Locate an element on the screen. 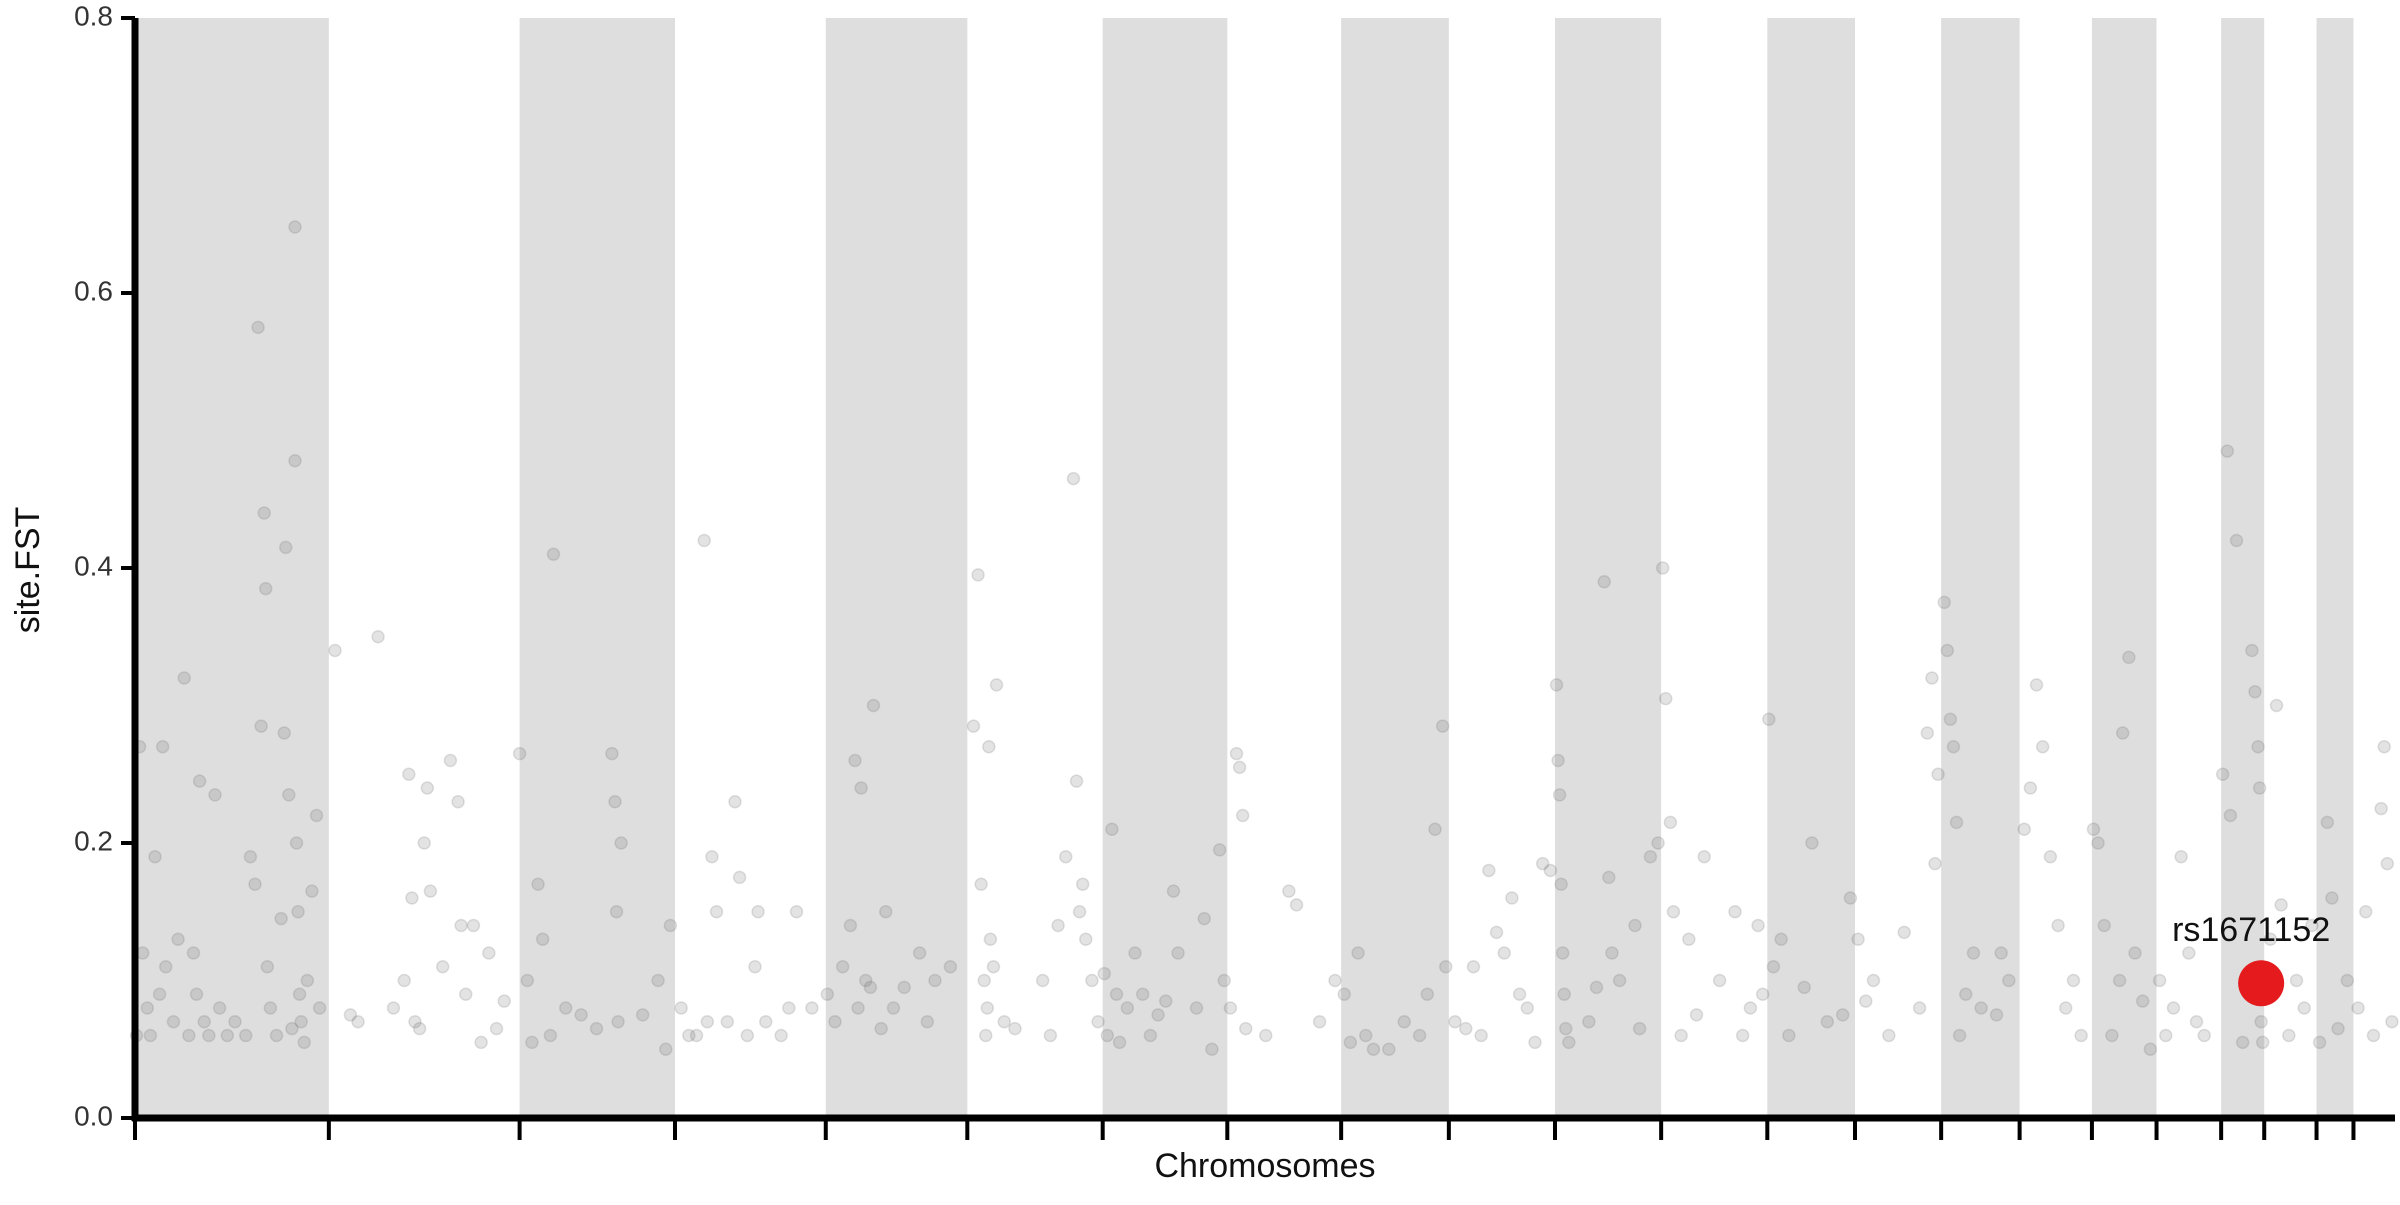  y-axis-label: site.FST is located at coordinates (28, 570).